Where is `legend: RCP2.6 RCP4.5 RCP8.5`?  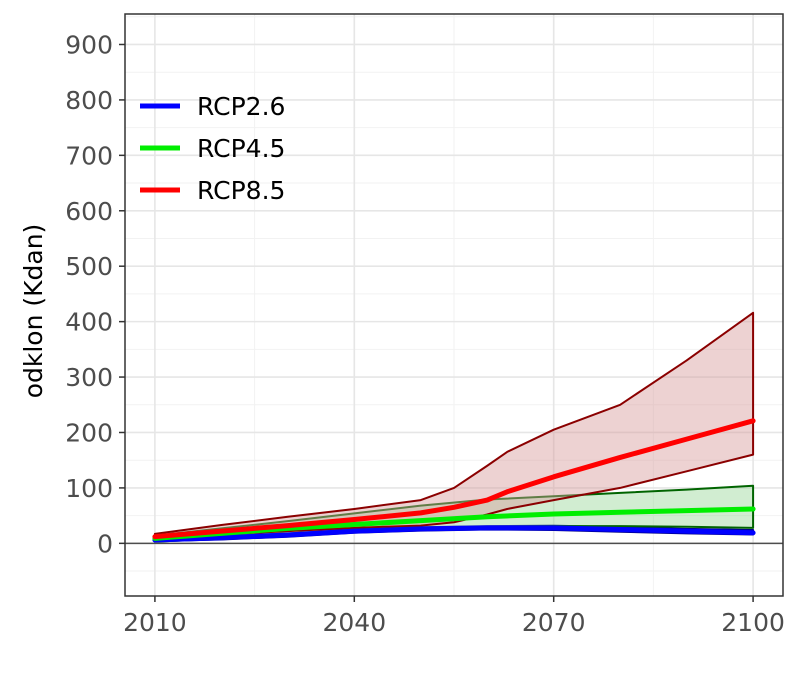
legend: RCP2.6 RCP4.5 RCP8.5 is located at coordinates (212, 148).